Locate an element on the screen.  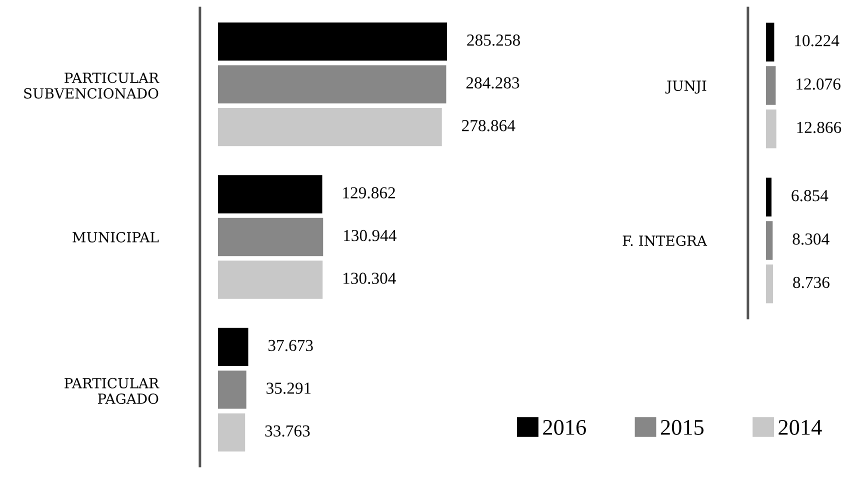
data-label: 10.224 is located at coordinates (817, 40).